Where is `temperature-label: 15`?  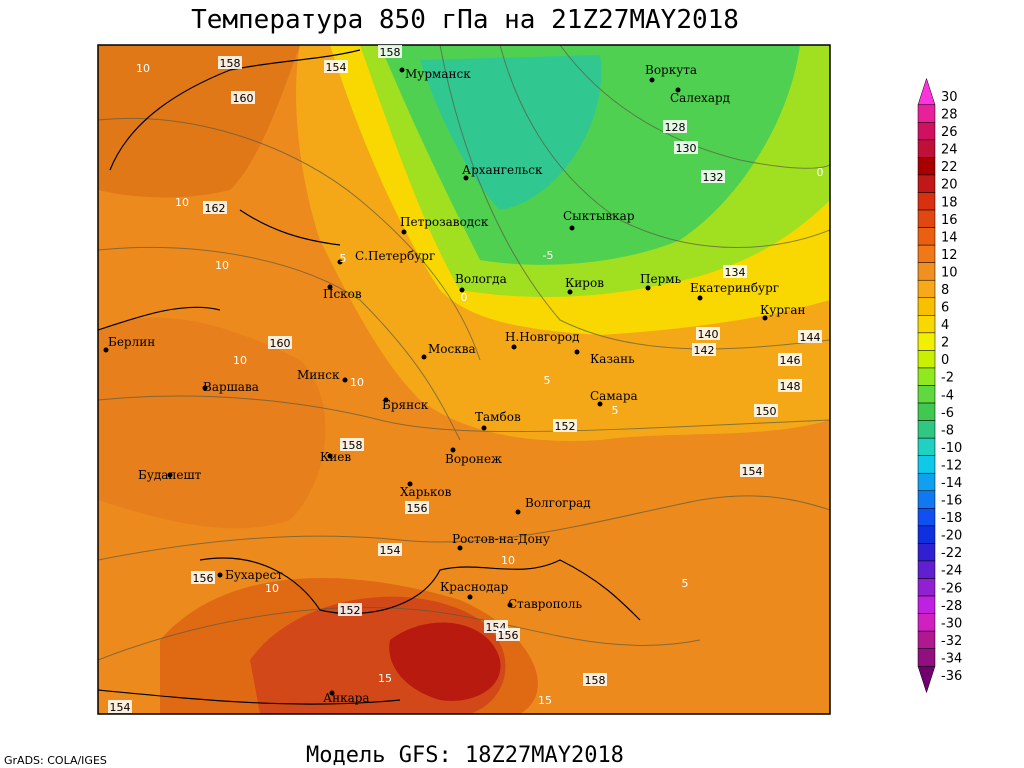
temperature-label: 15 is located at coordinates (385, 678).